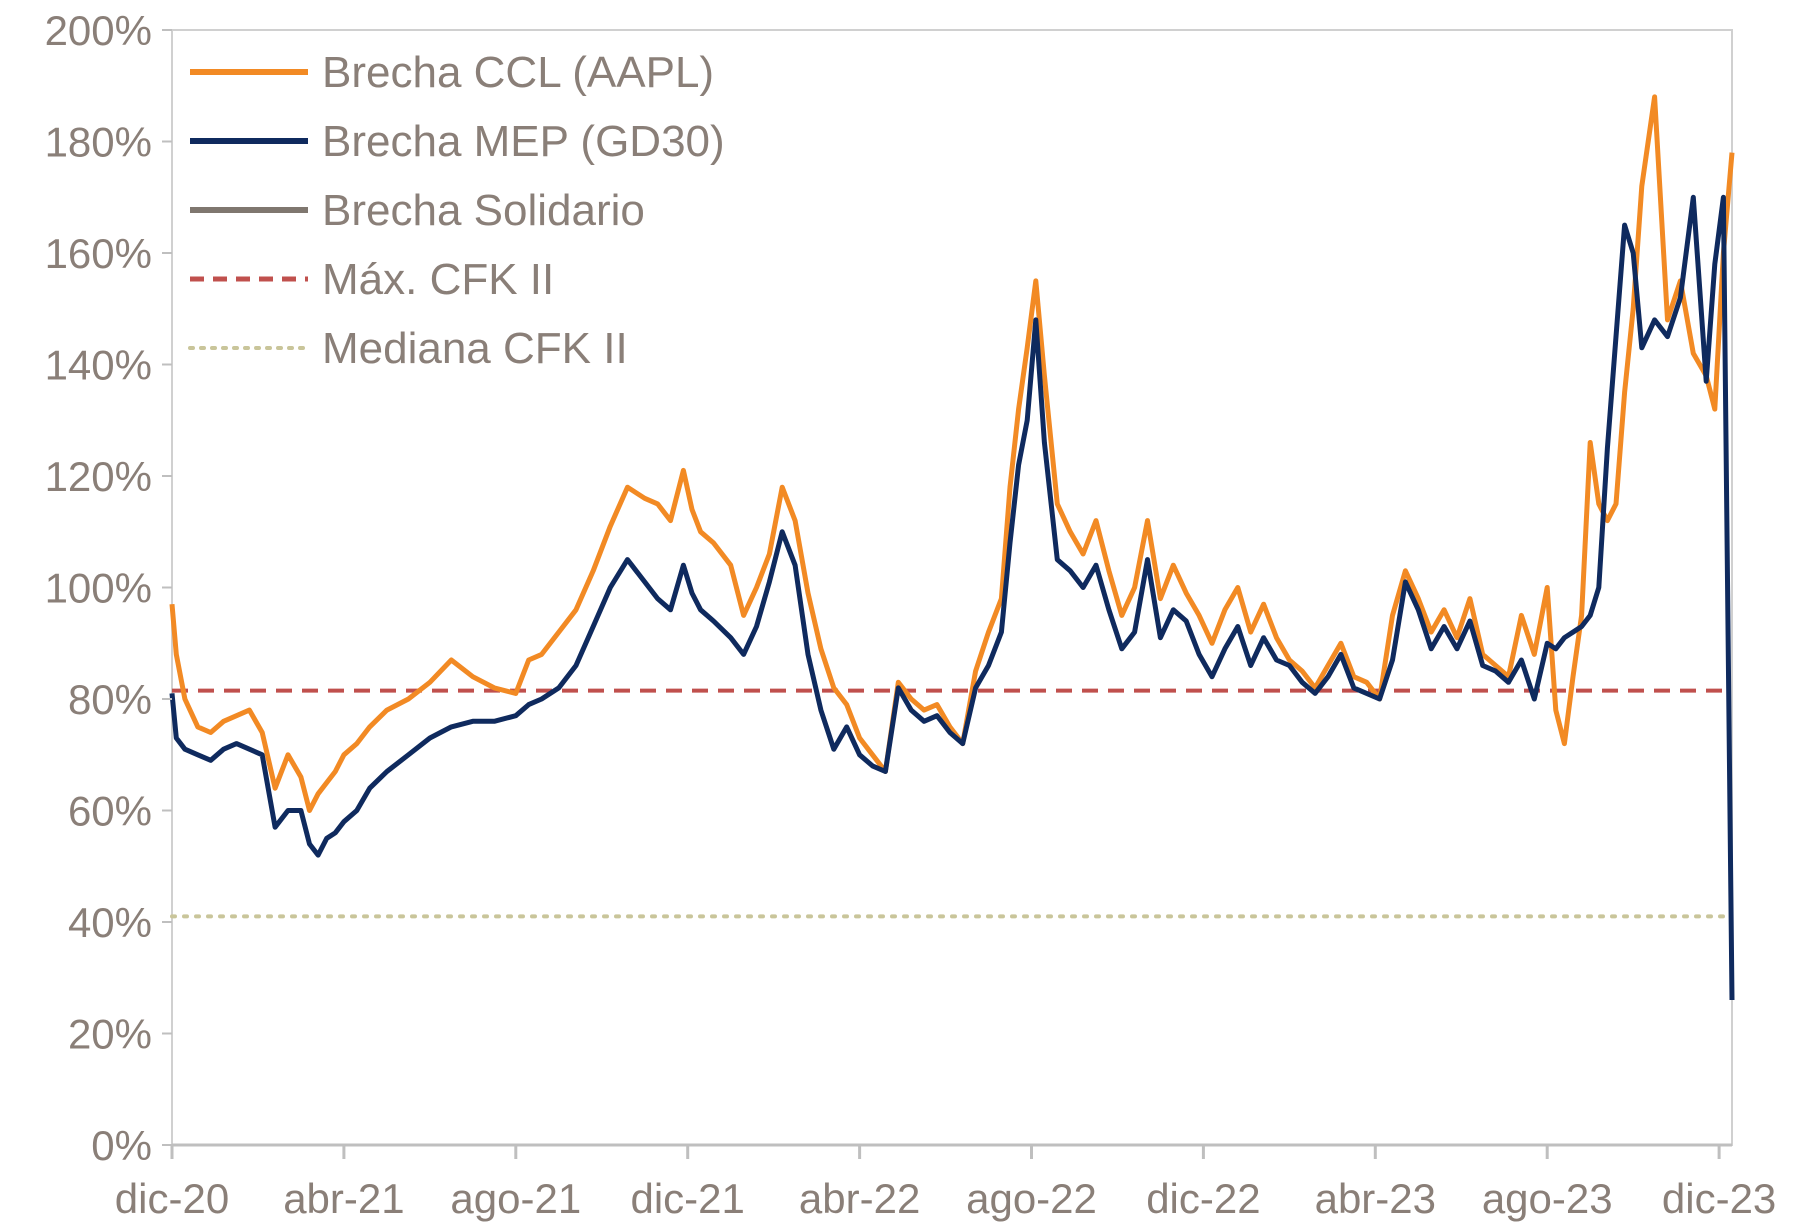 This screenshot has height=1230, width=1800. I want to click on x-tick-label: dic-23, so click(1719, 1198).